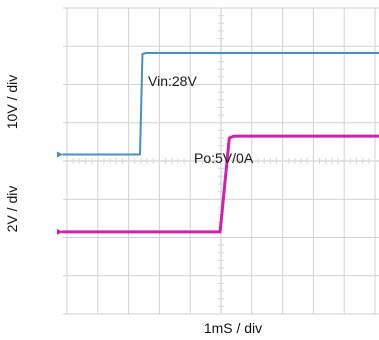 The width and height of the screenshot is (379, 340). What do you see at coordinates (60, 231) in the screenshot?
I see `ground-marker-po` at bounding box center [60, 231].